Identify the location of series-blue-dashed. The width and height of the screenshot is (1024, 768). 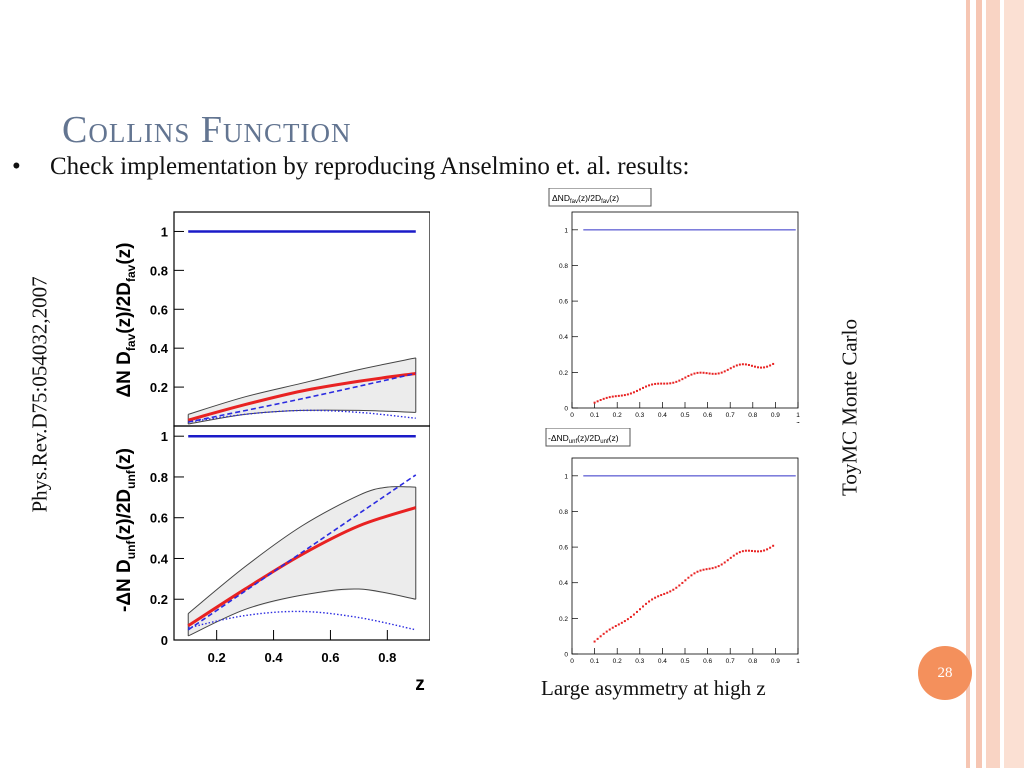
(302, 552).